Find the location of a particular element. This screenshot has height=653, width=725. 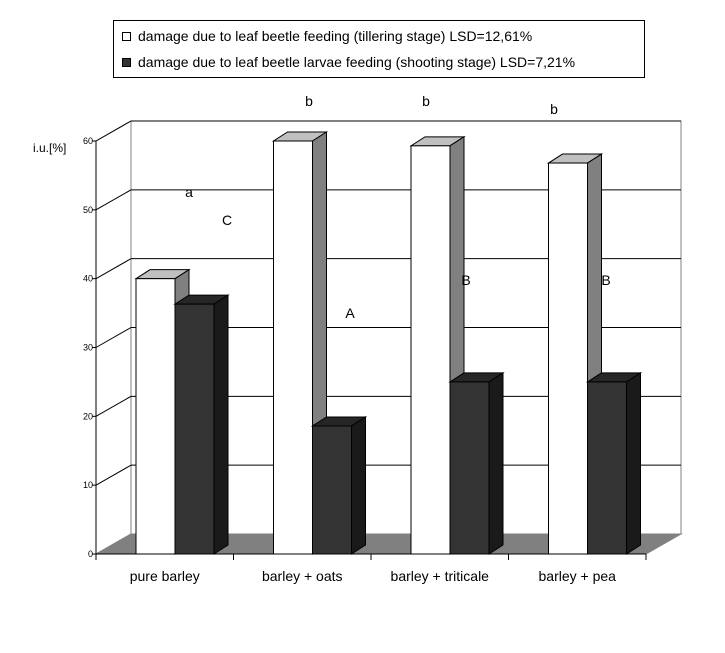

x-tick-label: pure barley is located at coordinates (165, 576).